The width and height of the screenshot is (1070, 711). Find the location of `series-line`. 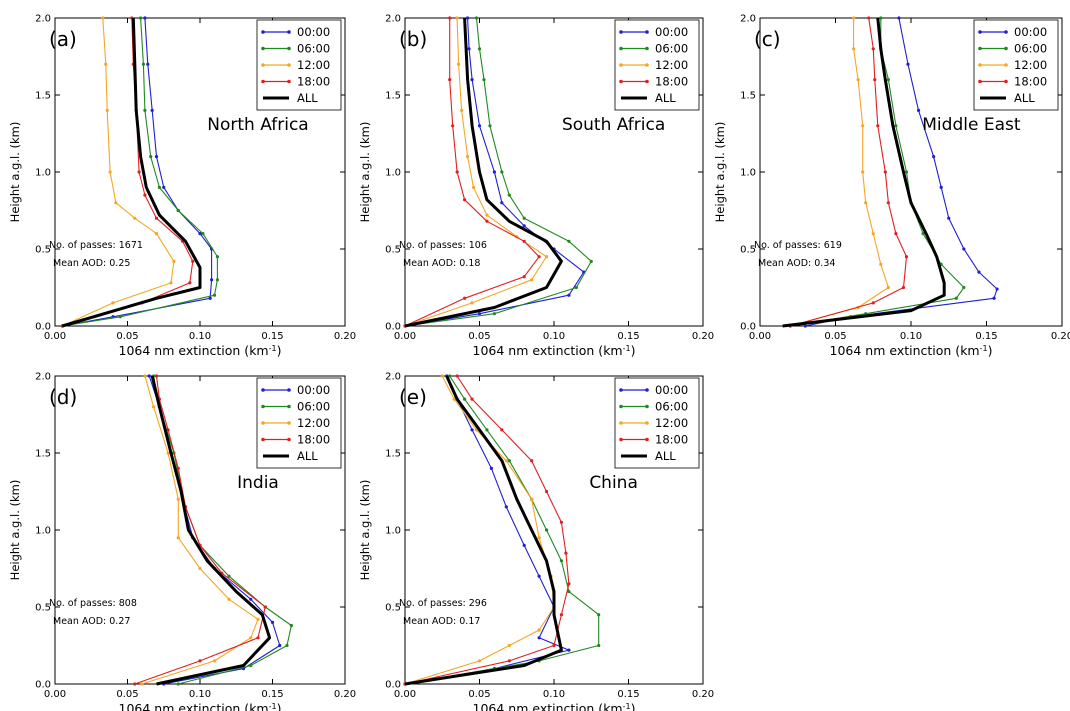

series-line is located at coordinates (131, 172).